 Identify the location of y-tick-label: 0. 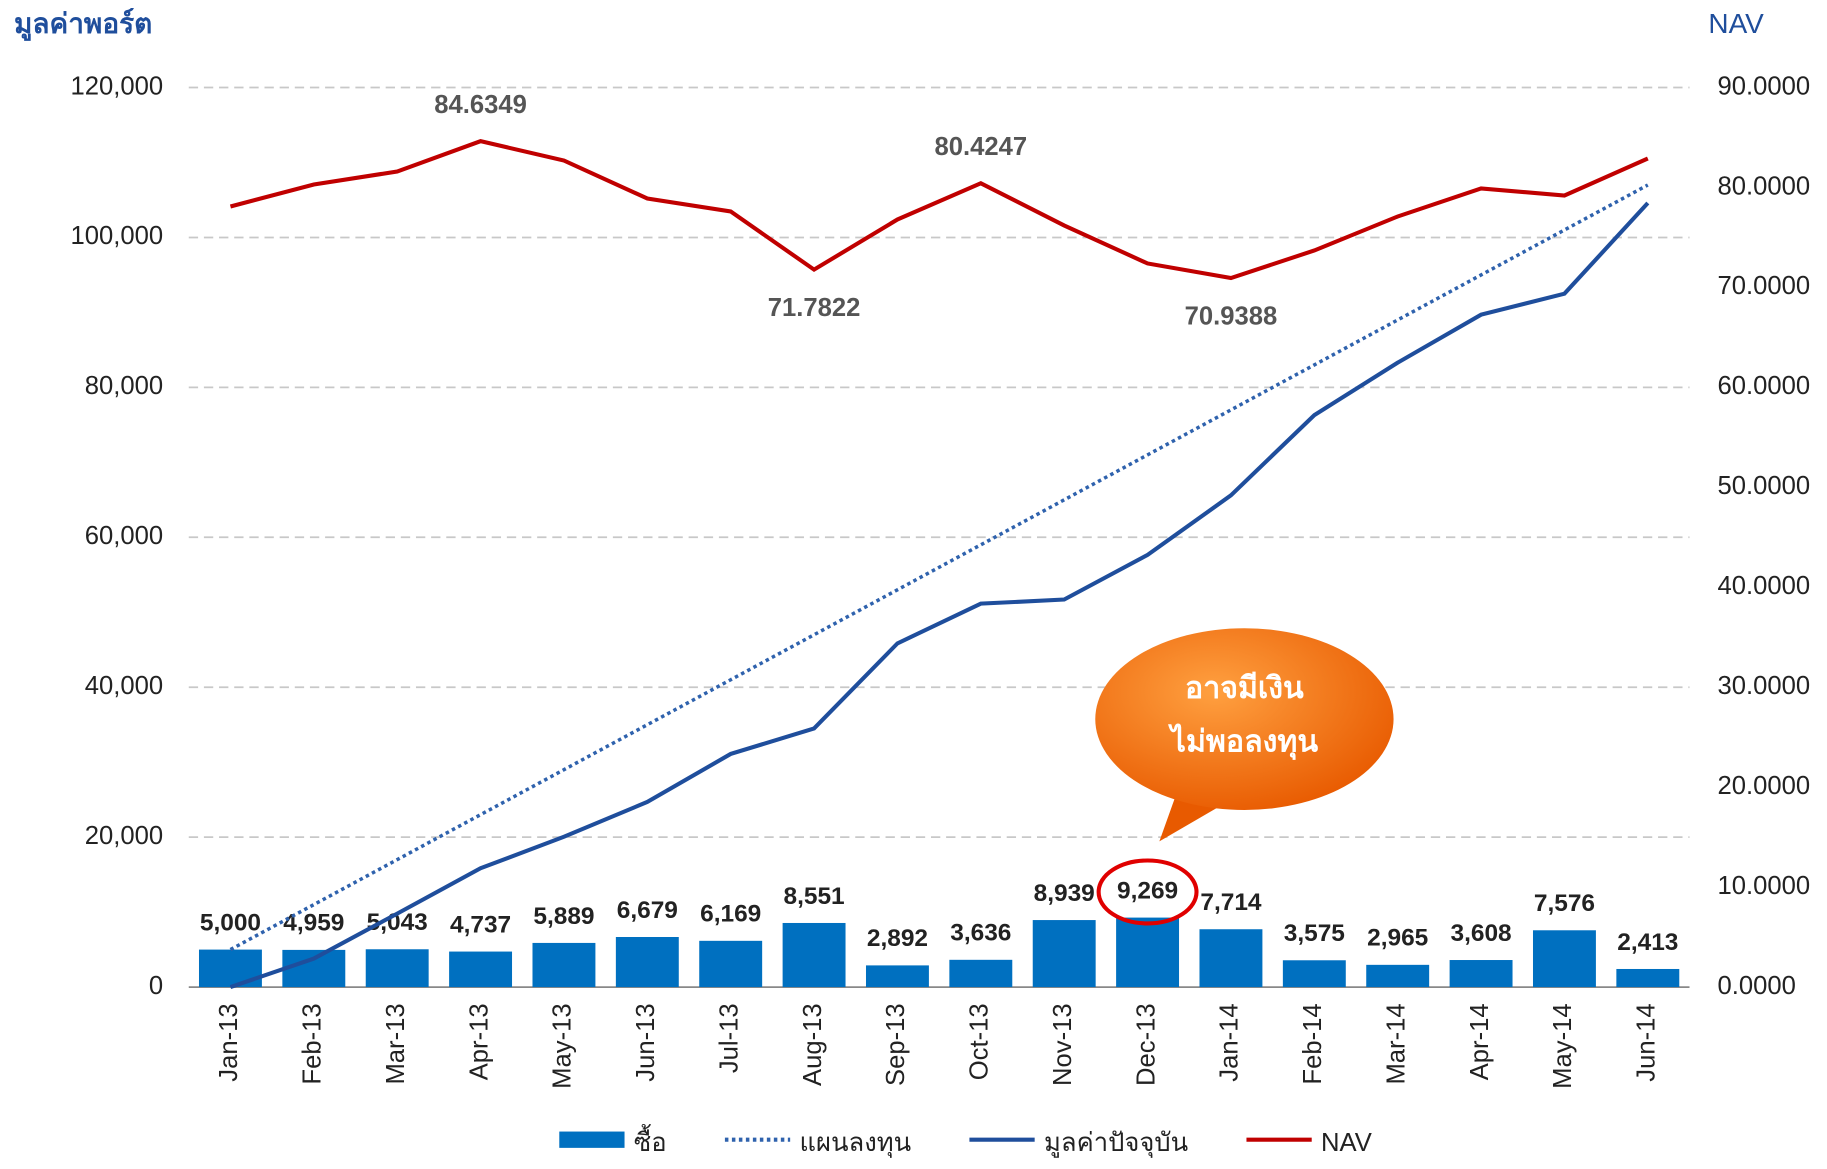
(156, 986).